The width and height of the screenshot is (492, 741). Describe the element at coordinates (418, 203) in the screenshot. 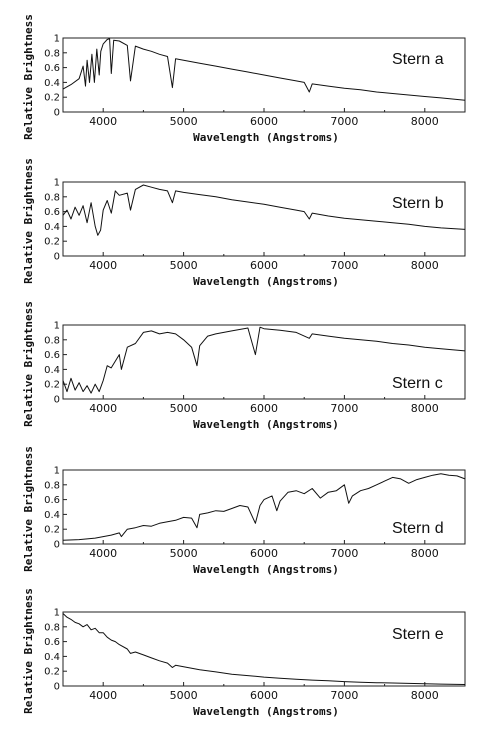

I see `star-name-label: Stern b` at that location.